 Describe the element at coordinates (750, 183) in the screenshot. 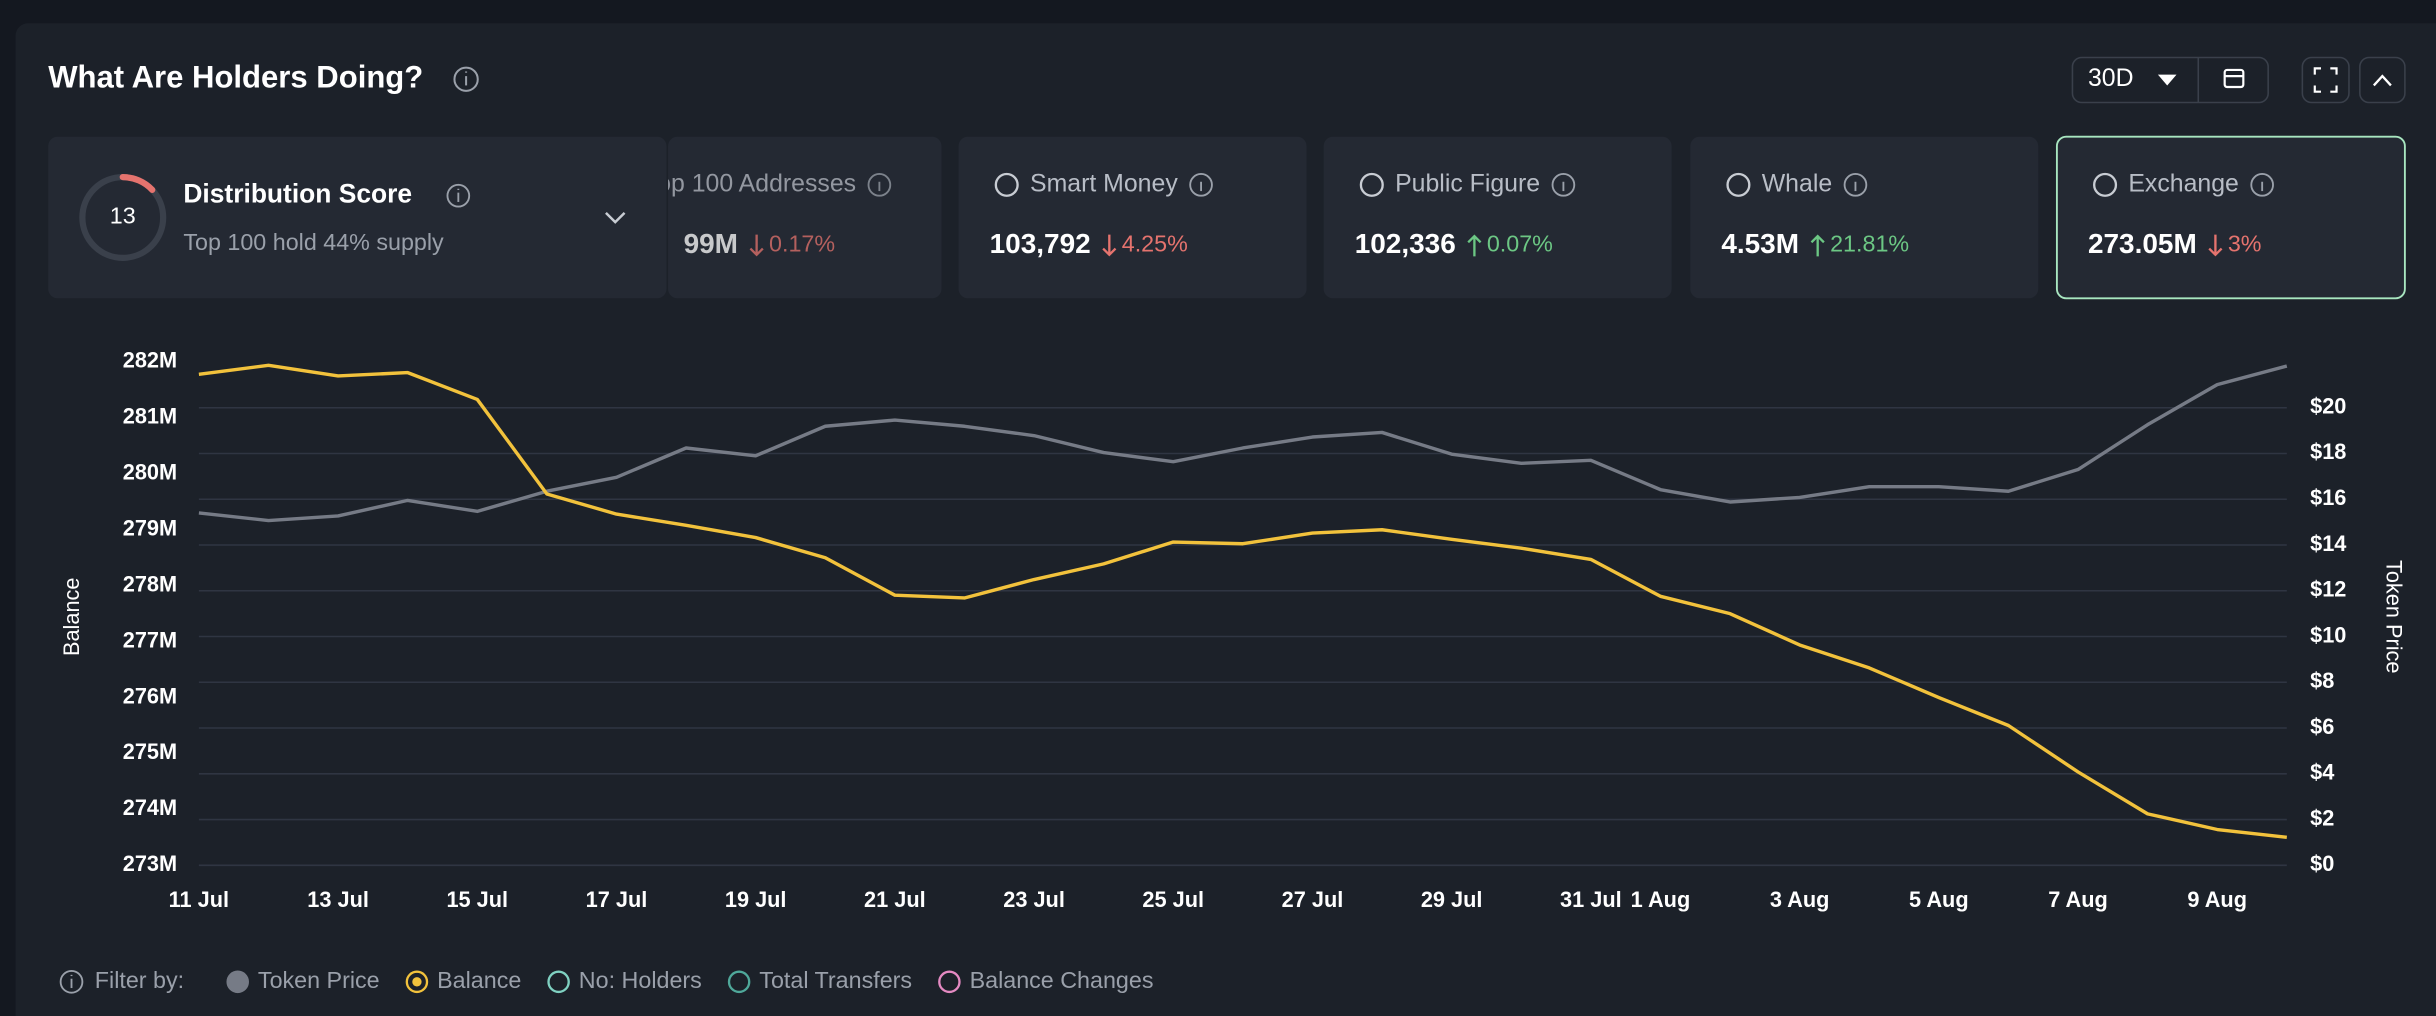

I see `card-label: Top 100 Addresses` at that location.